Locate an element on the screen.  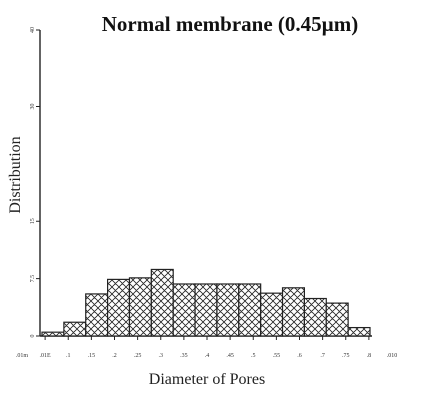
bars is located at coordinates (206, 302).